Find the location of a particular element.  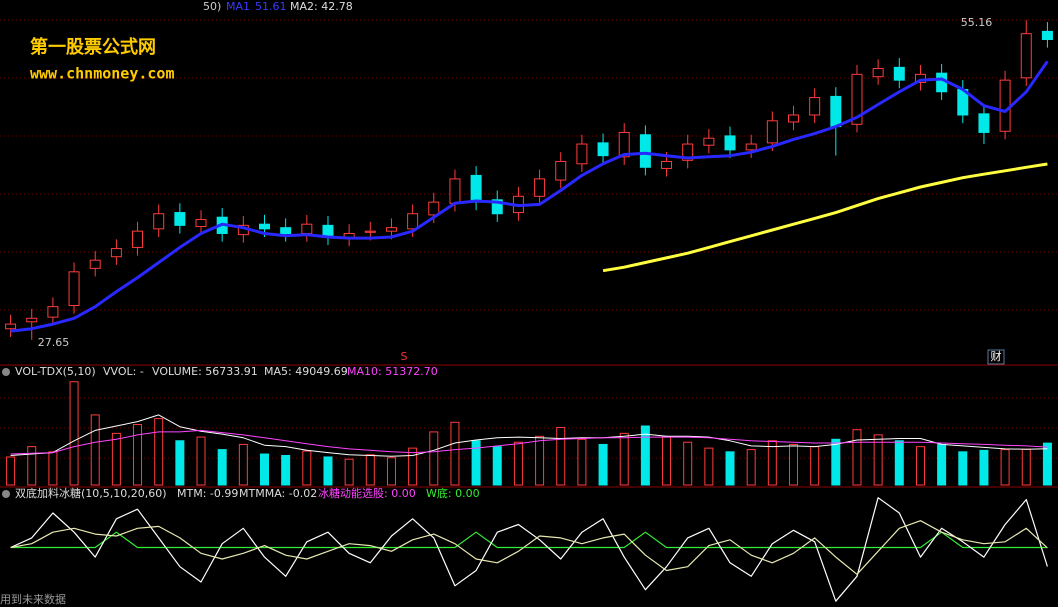

panel-header: 冰糖动能选股: 0.00 is located at coordinates (367, 493).